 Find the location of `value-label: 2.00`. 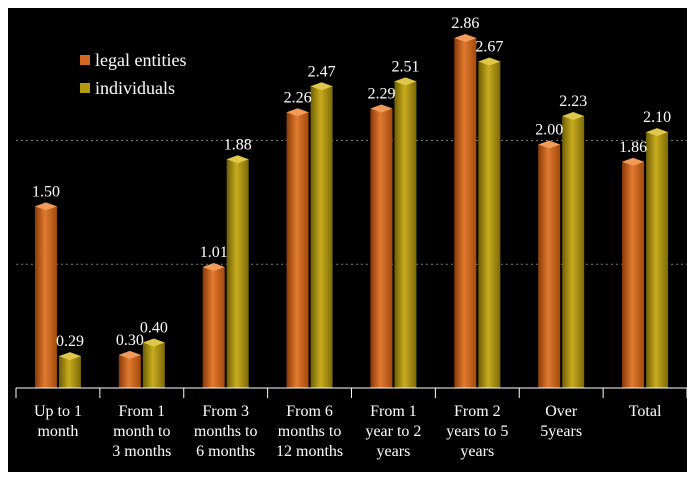

value-label: 2.00 is located at coordinates (549, 129).